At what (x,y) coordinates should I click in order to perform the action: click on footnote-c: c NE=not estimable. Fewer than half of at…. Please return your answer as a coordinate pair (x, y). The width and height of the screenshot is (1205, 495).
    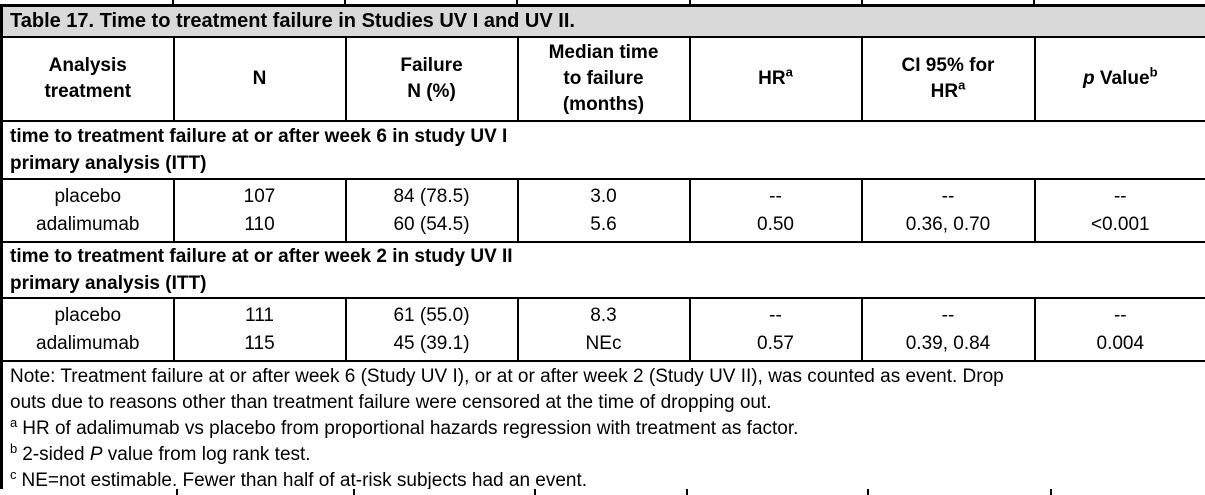
    Looking at the image, I should click on (299, 478).